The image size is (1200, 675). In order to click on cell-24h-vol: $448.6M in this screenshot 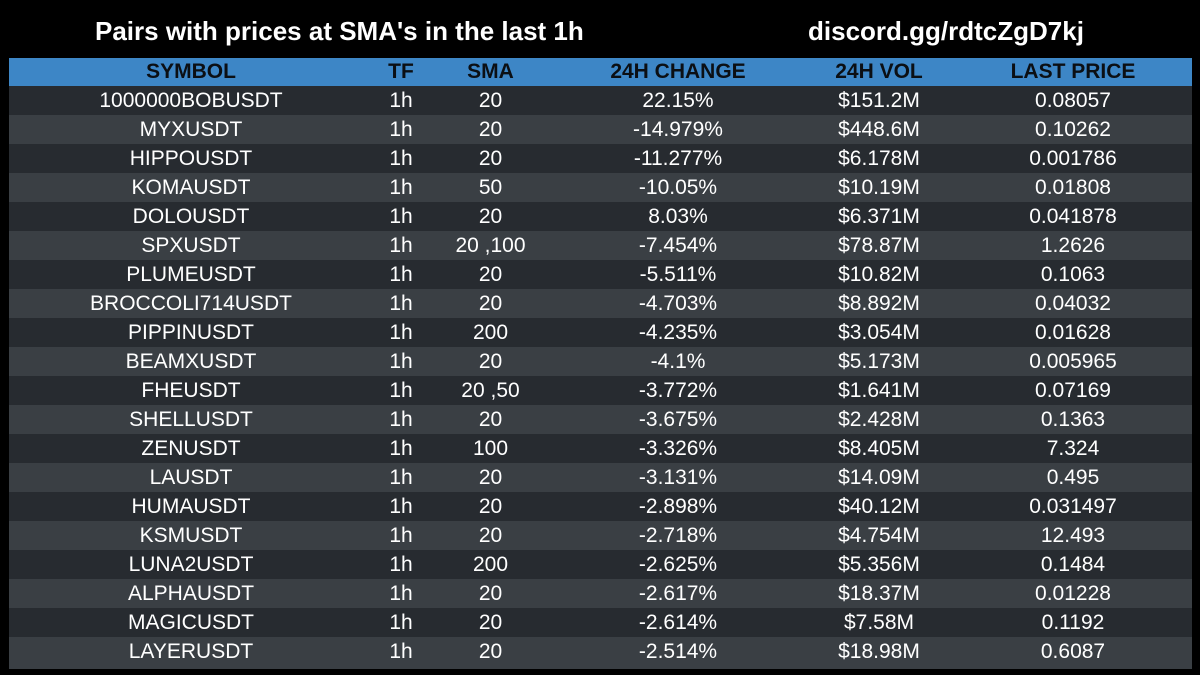, I will do `click(879, 129)`.